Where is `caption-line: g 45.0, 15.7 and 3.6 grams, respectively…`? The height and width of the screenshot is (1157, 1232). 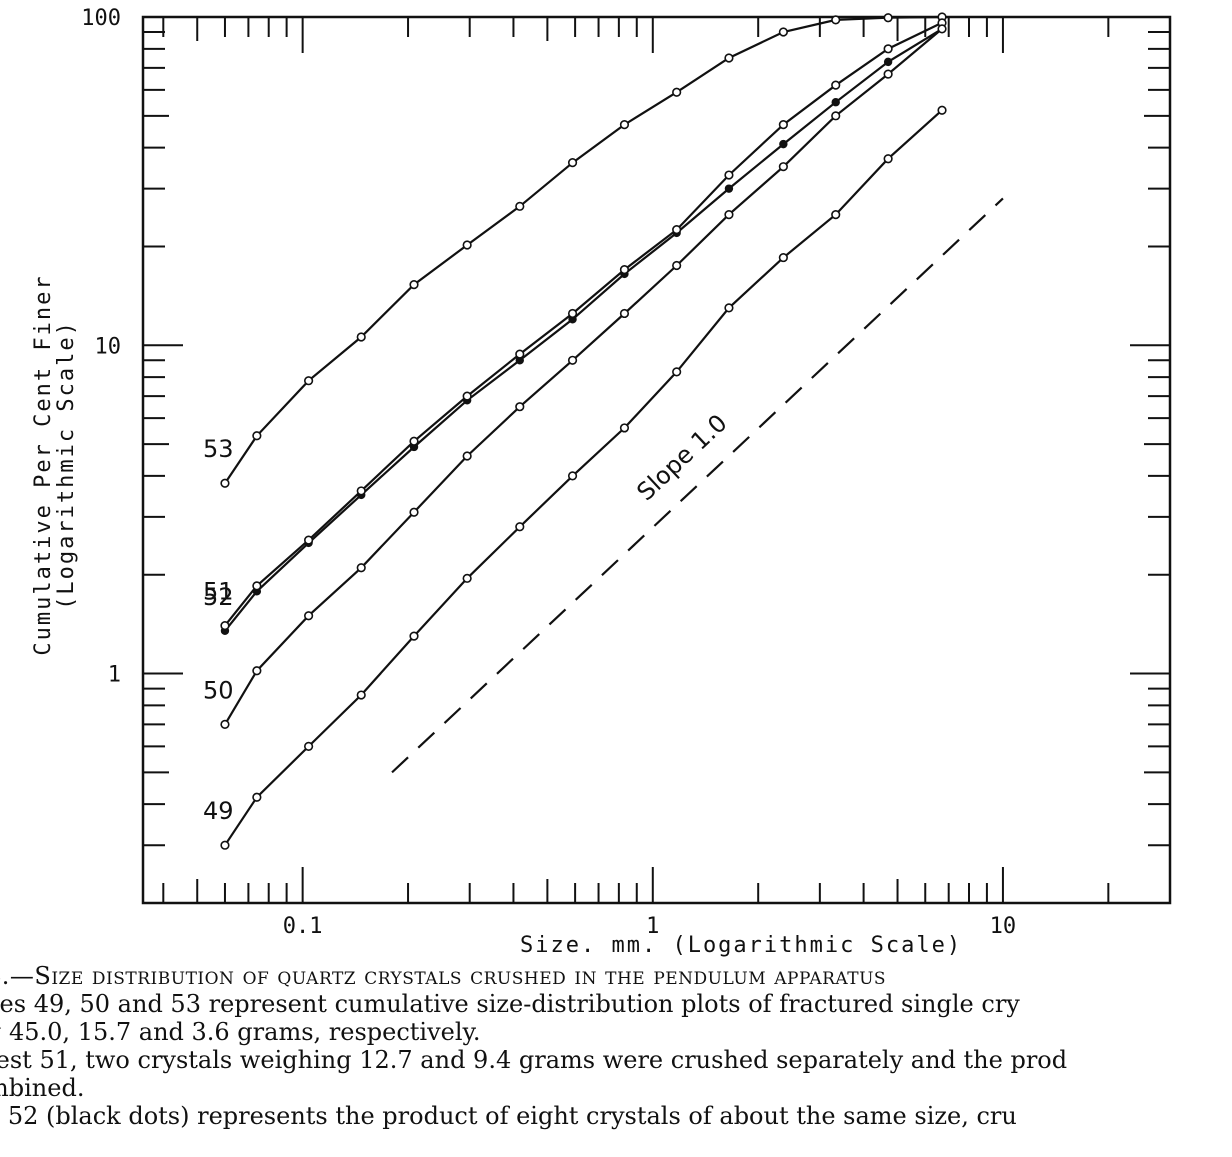
caption-line: g 45.0, 15.7 and 3.6 grams, respectively… is located at coordinates (240, 1032).